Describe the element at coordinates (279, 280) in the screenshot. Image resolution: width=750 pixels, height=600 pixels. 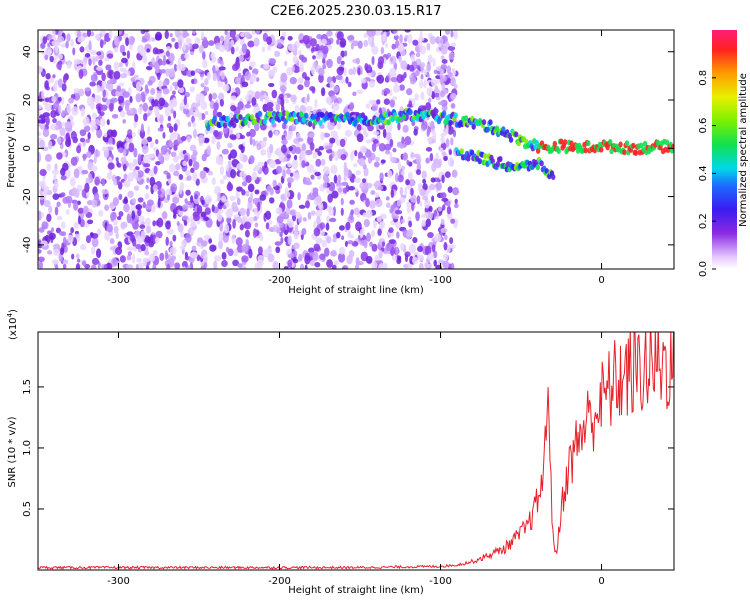
I see `spectrogram-xtick-label: -200` at that location.